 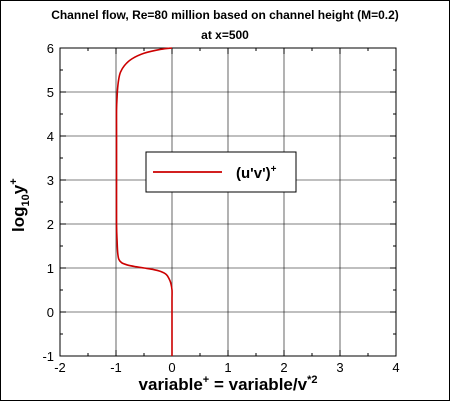 I want to click on x-axis-label-mid: = variable/v, so click(x=258, y=384).